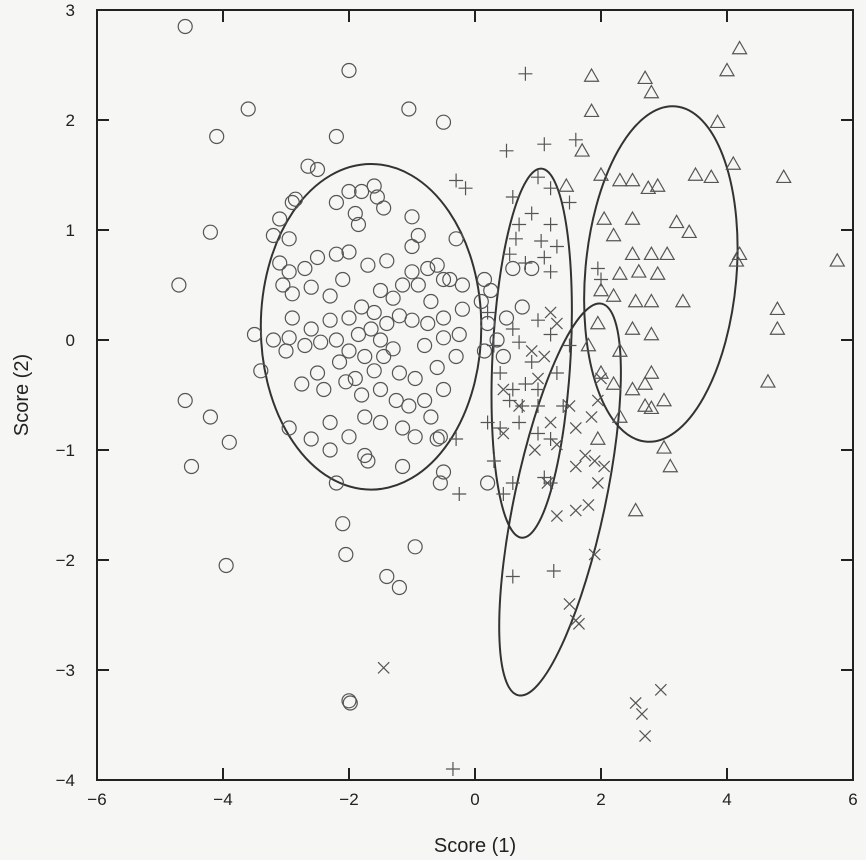  Describe the element at coordinates (70, 10) in the screenshot. I see `y-tick-label: 3` at that location.